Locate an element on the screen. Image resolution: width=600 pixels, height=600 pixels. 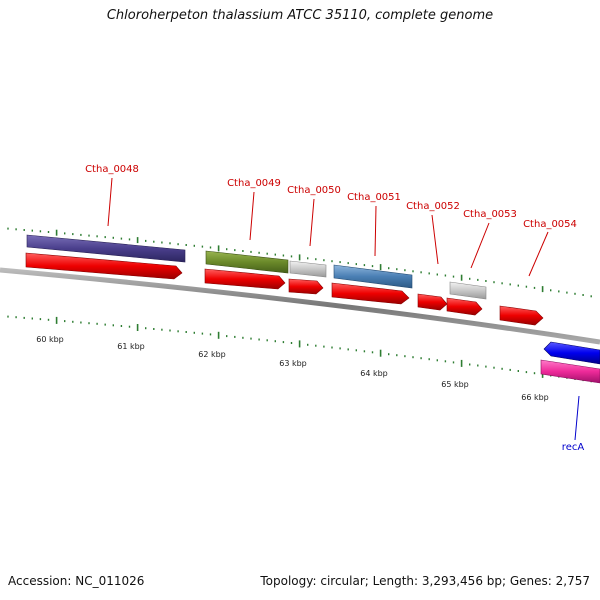
gene-label-ctha-0050: Ctha_0050 is located at coordinates (314, 190).